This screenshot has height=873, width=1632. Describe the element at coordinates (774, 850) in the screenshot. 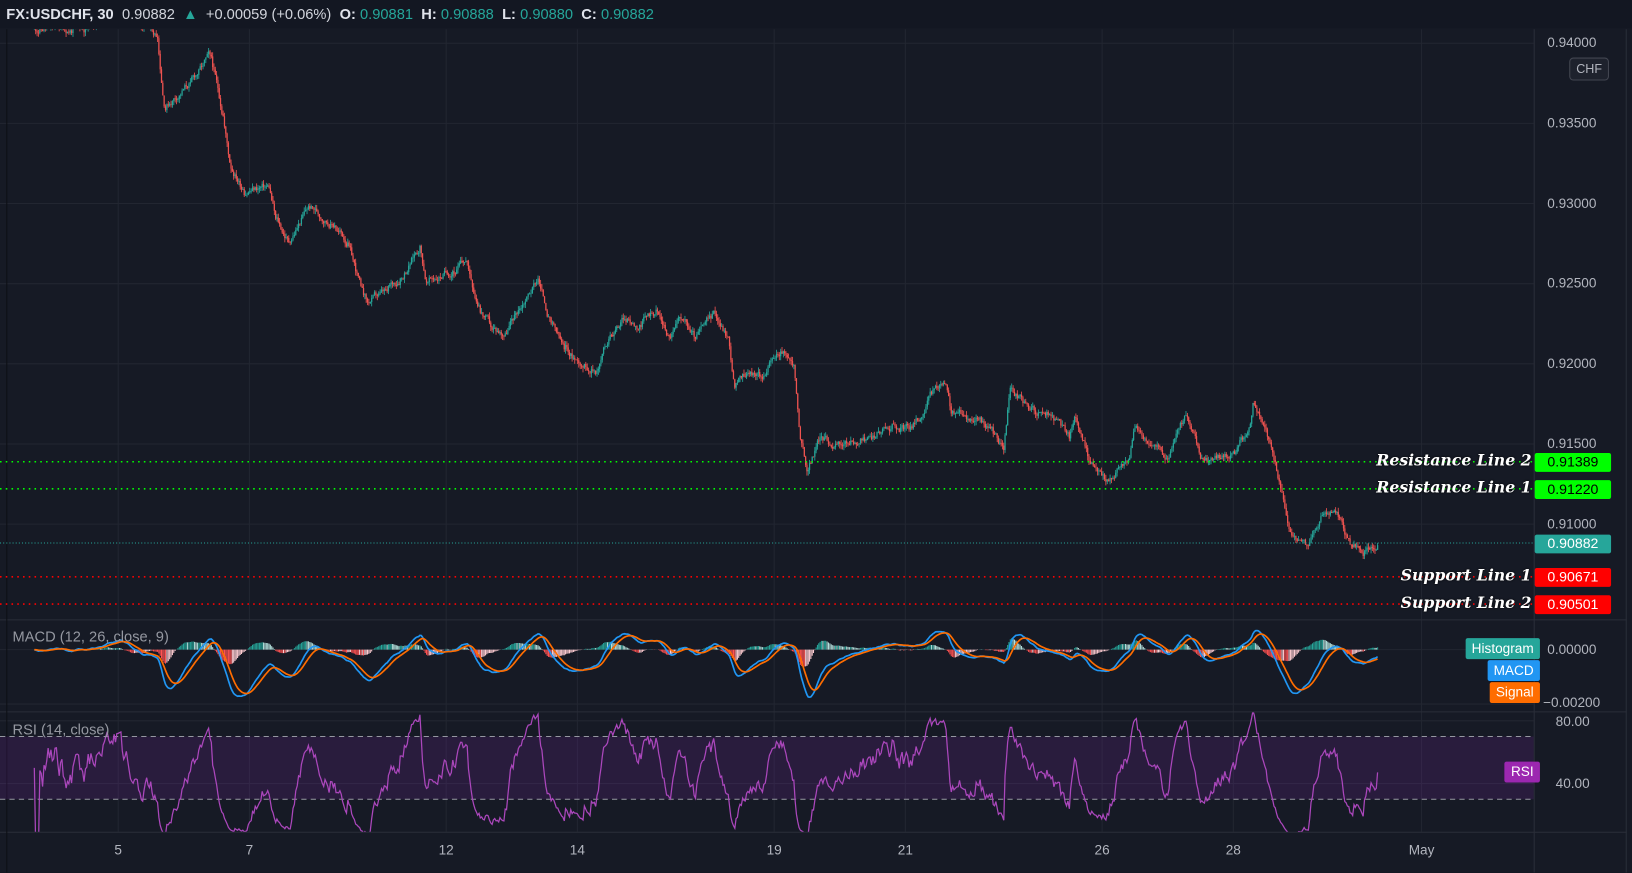

I see `time-tick-label: 19` at that location.